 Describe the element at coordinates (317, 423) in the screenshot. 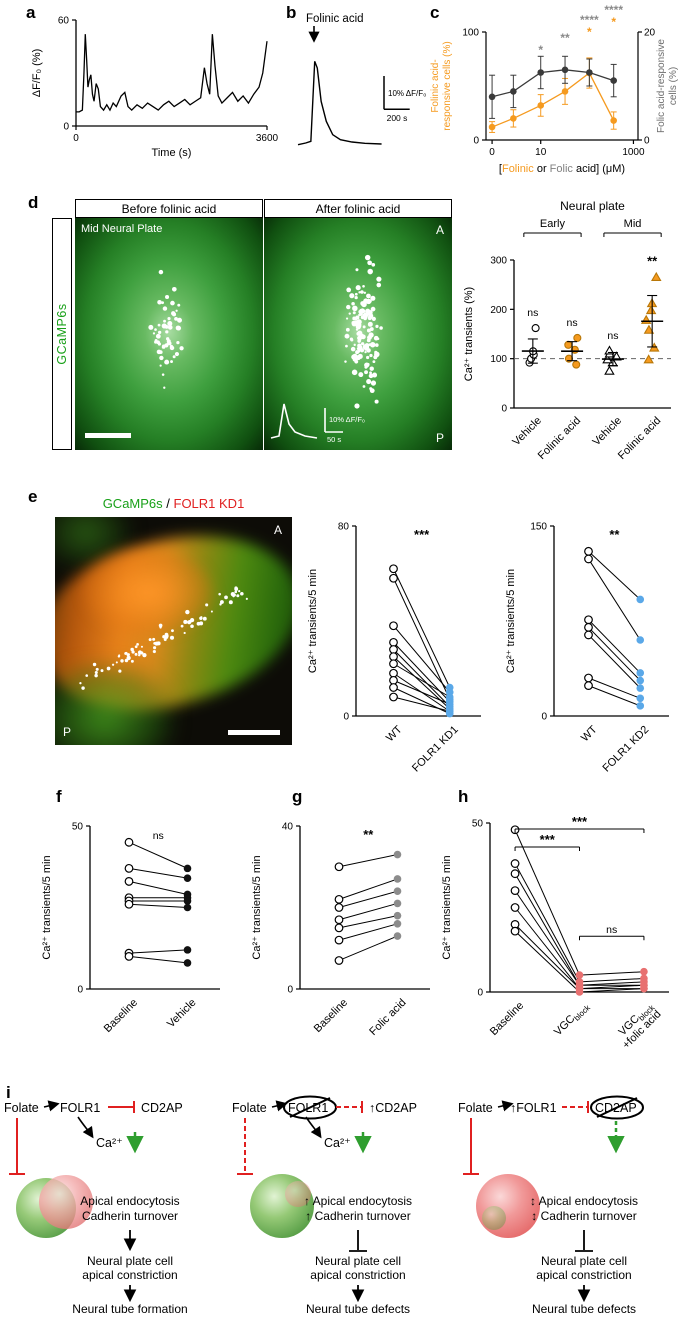

I see `inset-trace: 10% ΔF/F₀ 50 s` at that location.